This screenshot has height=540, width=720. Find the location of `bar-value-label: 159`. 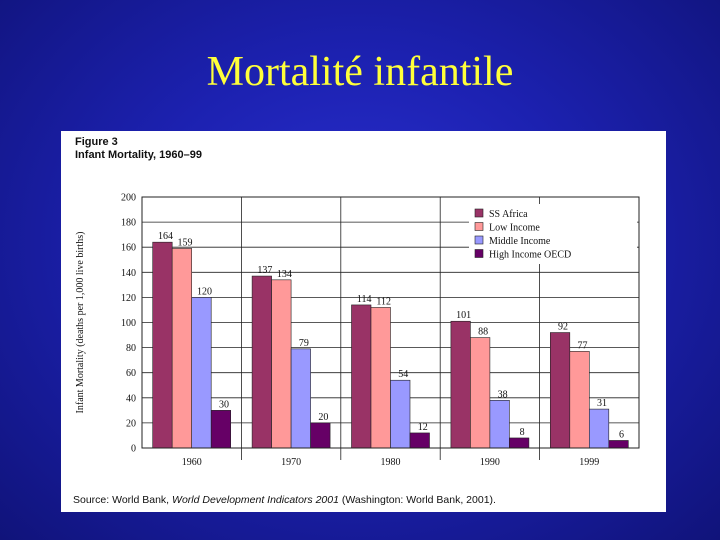

bar-value-label: 159 is located at coordinates (184, 242).